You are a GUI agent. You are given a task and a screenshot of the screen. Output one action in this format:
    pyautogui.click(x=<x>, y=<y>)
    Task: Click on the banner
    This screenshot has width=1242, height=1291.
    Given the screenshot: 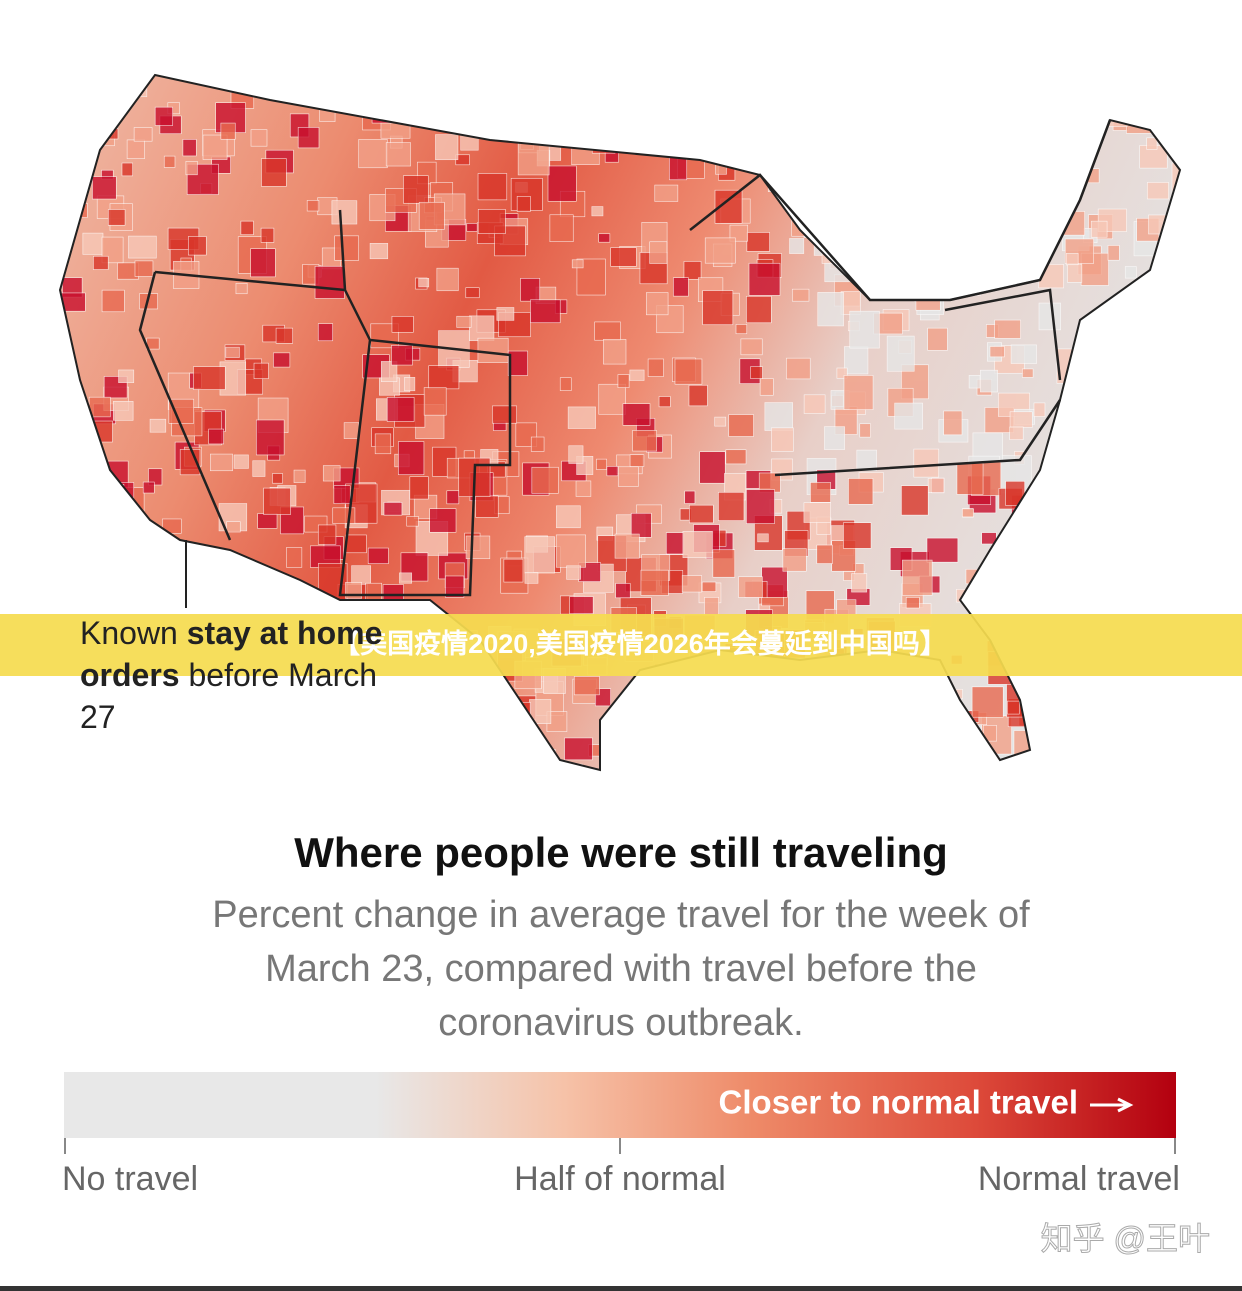 What is the action you would take?
    pyautogui.click(x=621, y=645)
    